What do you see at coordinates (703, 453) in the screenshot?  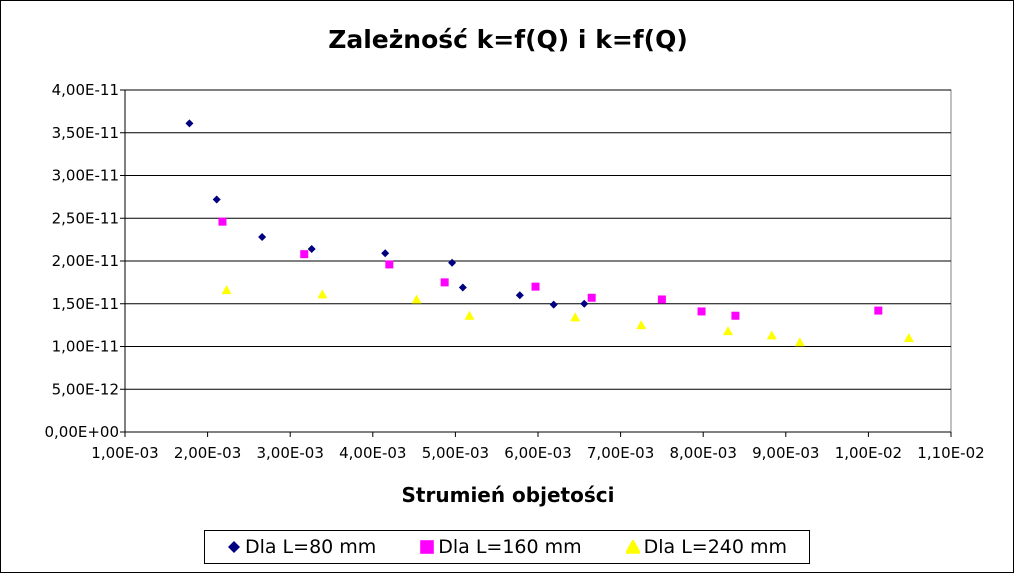 I see `x-tick-label: 8,00E-03` at bounding box center [703, 453].